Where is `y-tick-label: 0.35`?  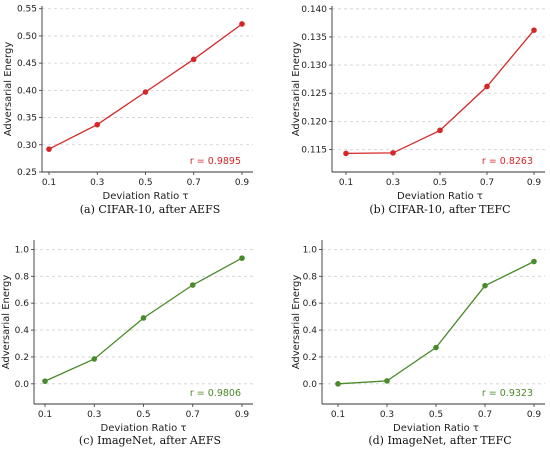
y-tick-label: 0.35 is located at coordinates (27, 119).